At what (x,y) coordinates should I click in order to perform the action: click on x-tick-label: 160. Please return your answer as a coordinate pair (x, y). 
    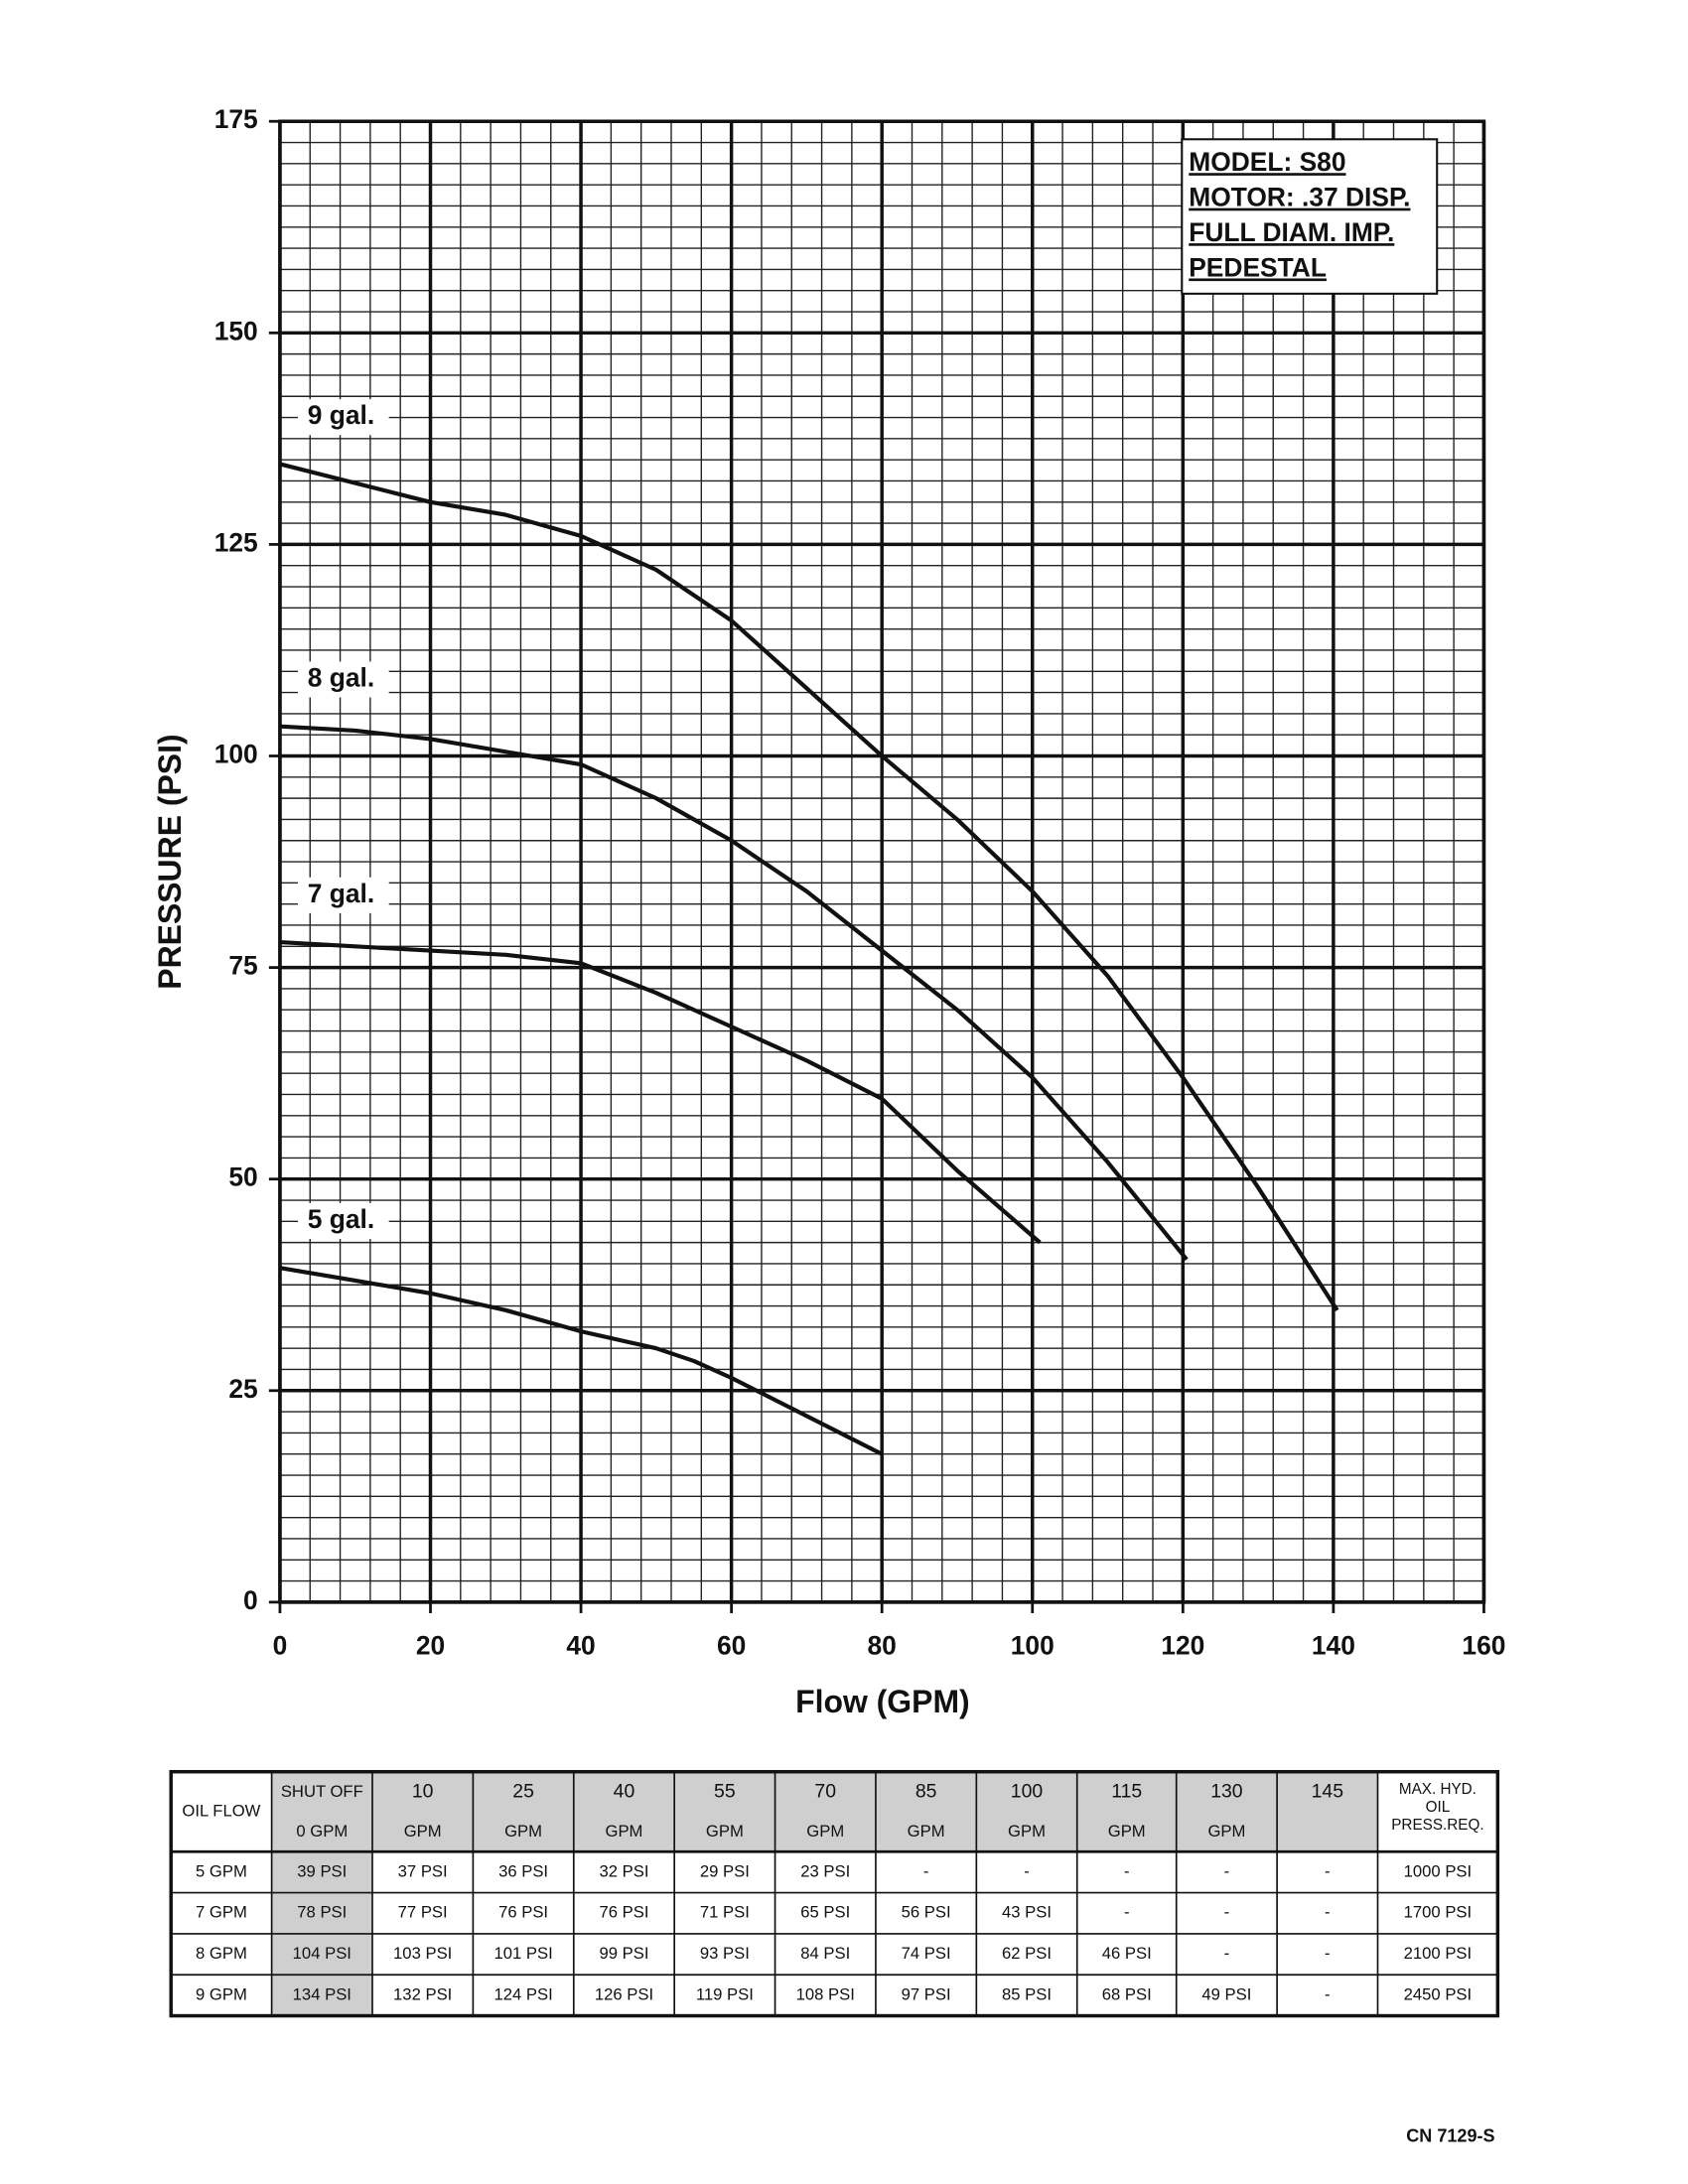
    Looking at the image, I should click on (1483, 1646).